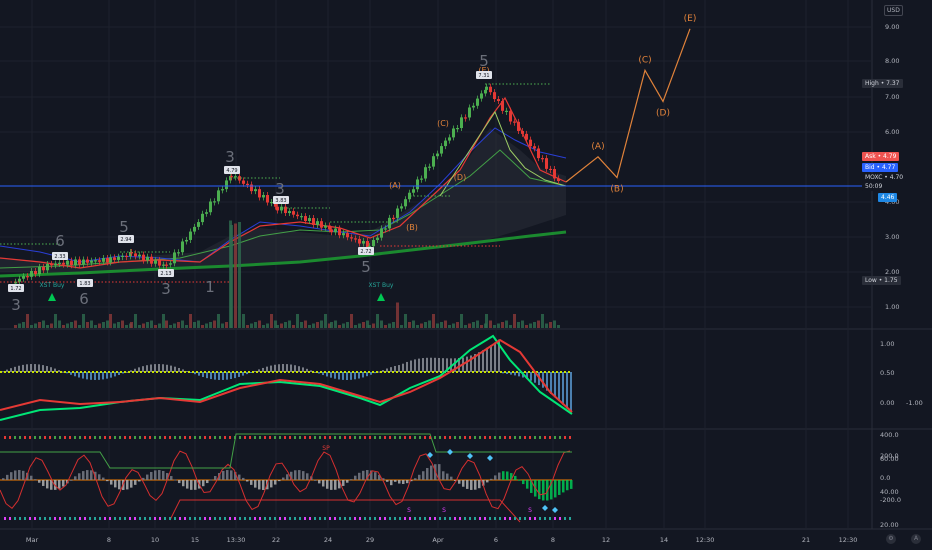 This screenshot has height=550, width=932. What do you see at coordinates (914, 403) in the screenshot?
I see `osc1-axis-label: -1.00` at bounding box center [914, 403].